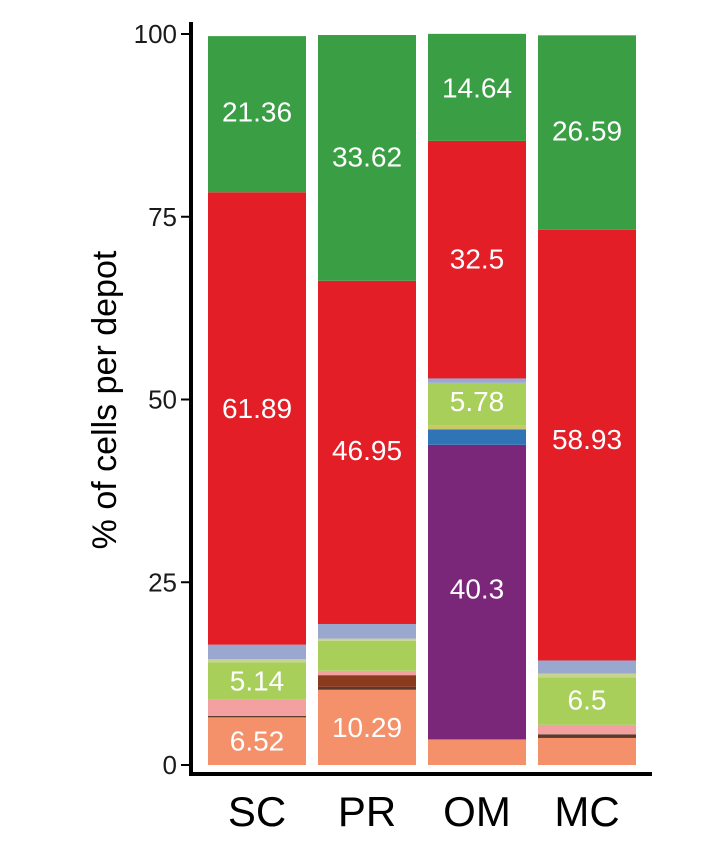 The image size is (706, 853). What do you see at coordinates (477, 588) in the screenshot?
I see `data-label: 40.3` at bounding box center [477, 588].